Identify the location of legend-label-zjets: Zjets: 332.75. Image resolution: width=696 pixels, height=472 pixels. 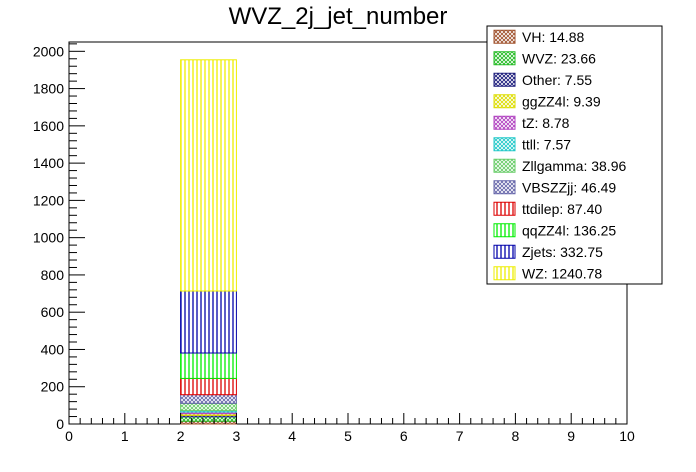
(562, 252).